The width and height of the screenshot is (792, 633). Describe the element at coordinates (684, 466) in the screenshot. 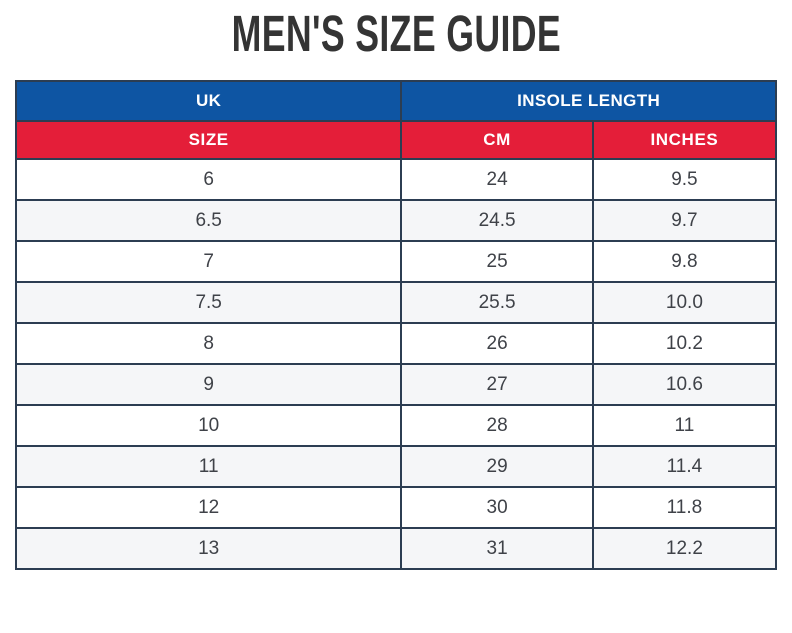

I see `cell-inches: 11.4` at that location.